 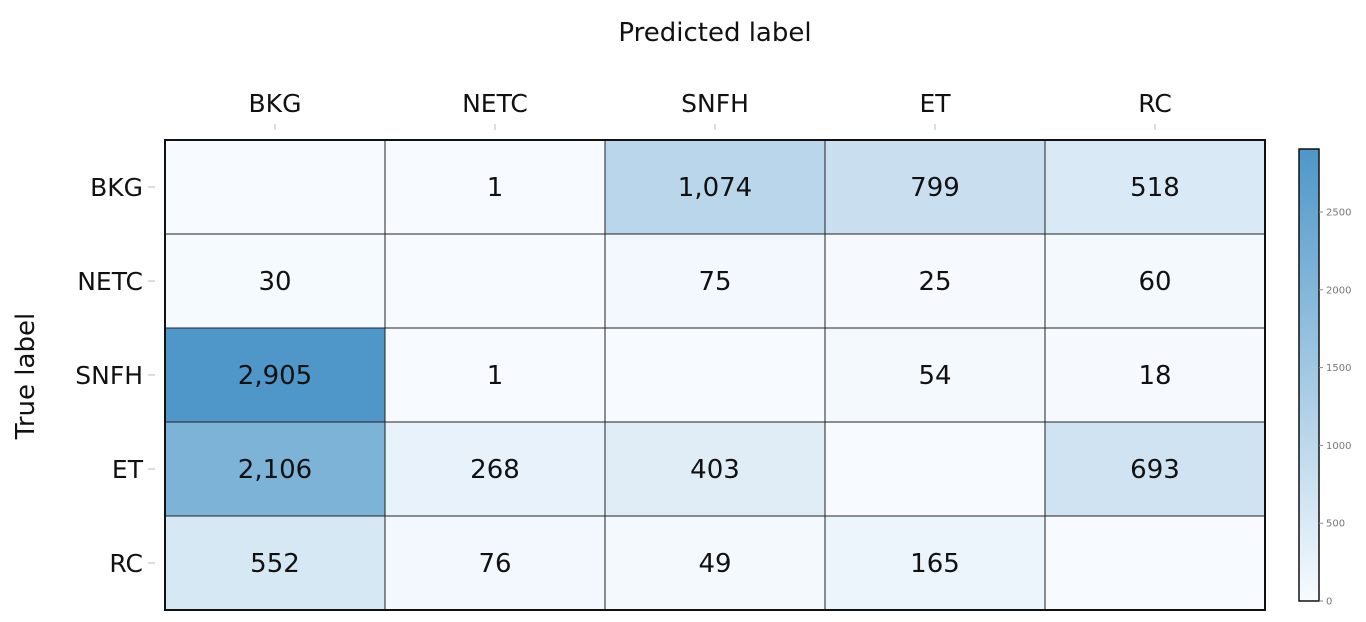 I want to click on y-tick-label: SNFH, so click(x=109, y=375).